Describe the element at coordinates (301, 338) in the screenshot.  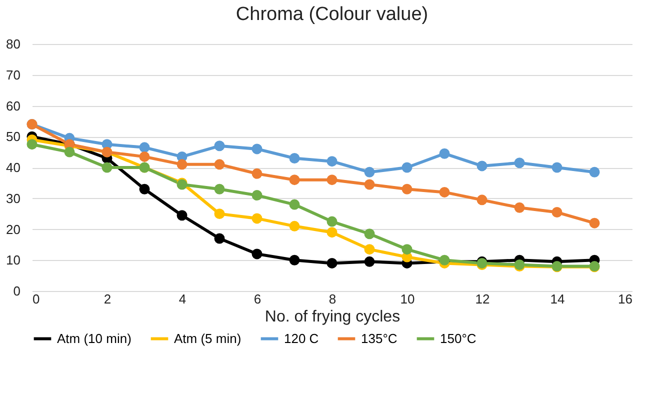
I see `legend-label: 120 C` at that location.